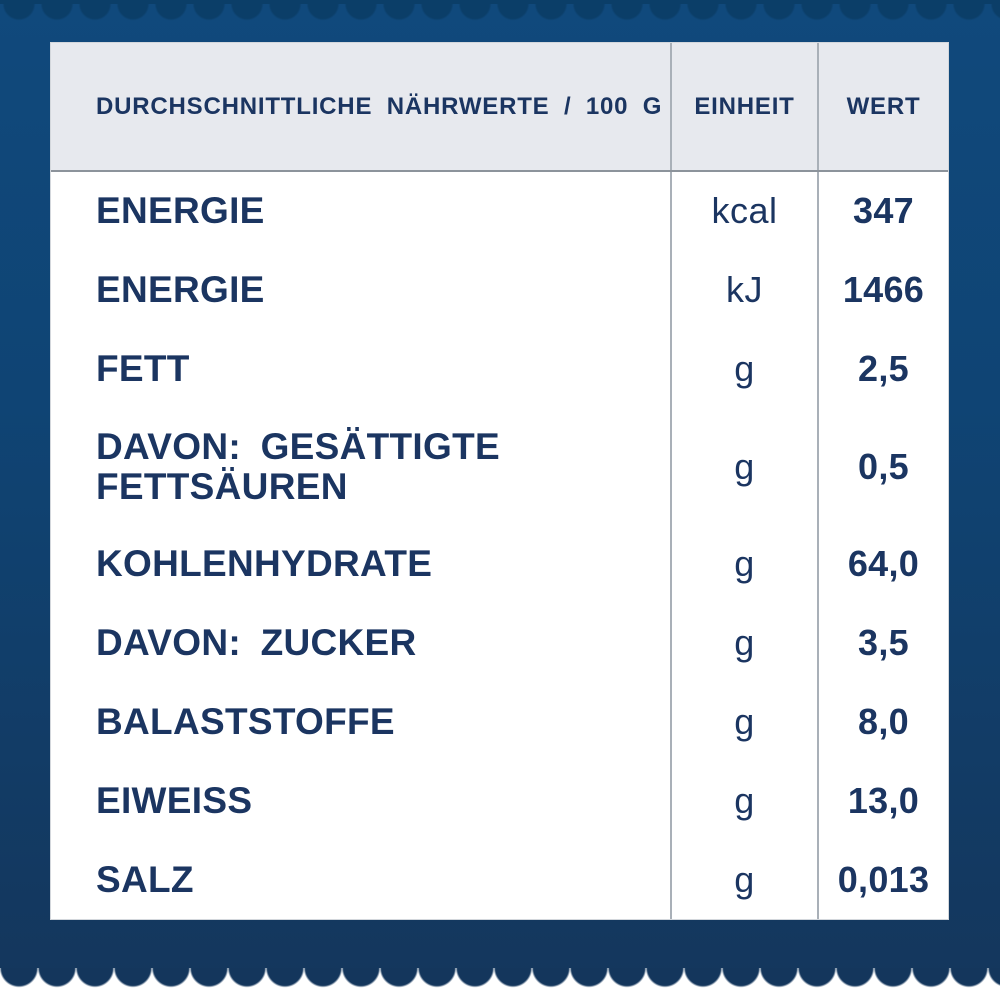 This screenshot has height=1000, width=1000. Describe the element at coordinates (882, 722) in the screenshot. I see `value-label: 8,0` at that location.